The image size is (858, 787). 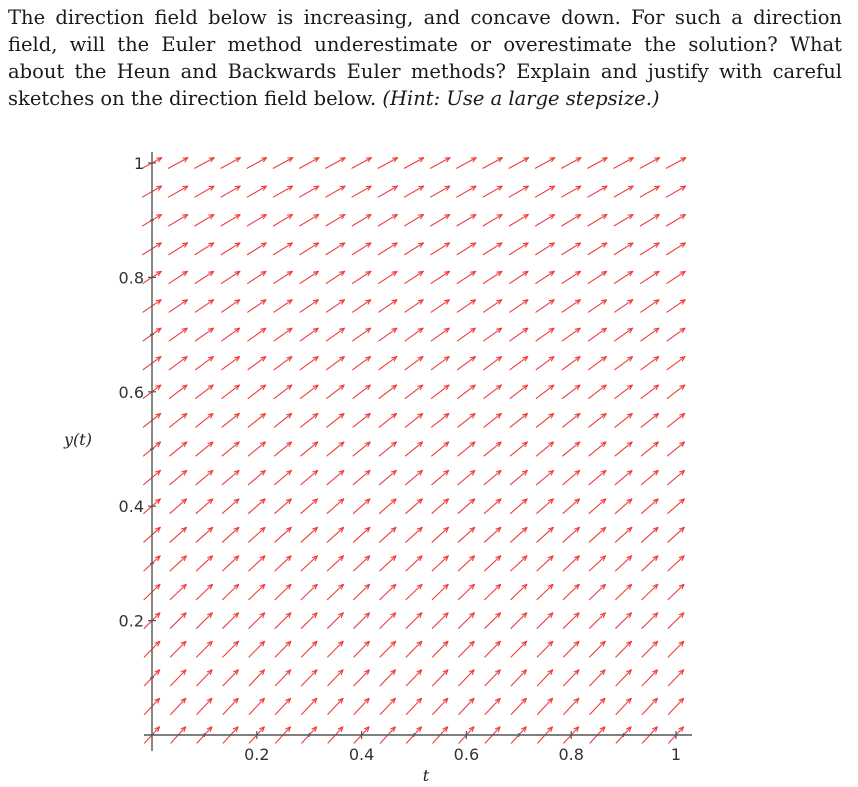 I want to click on x-axis-label: t, so click(x=426, y=775).